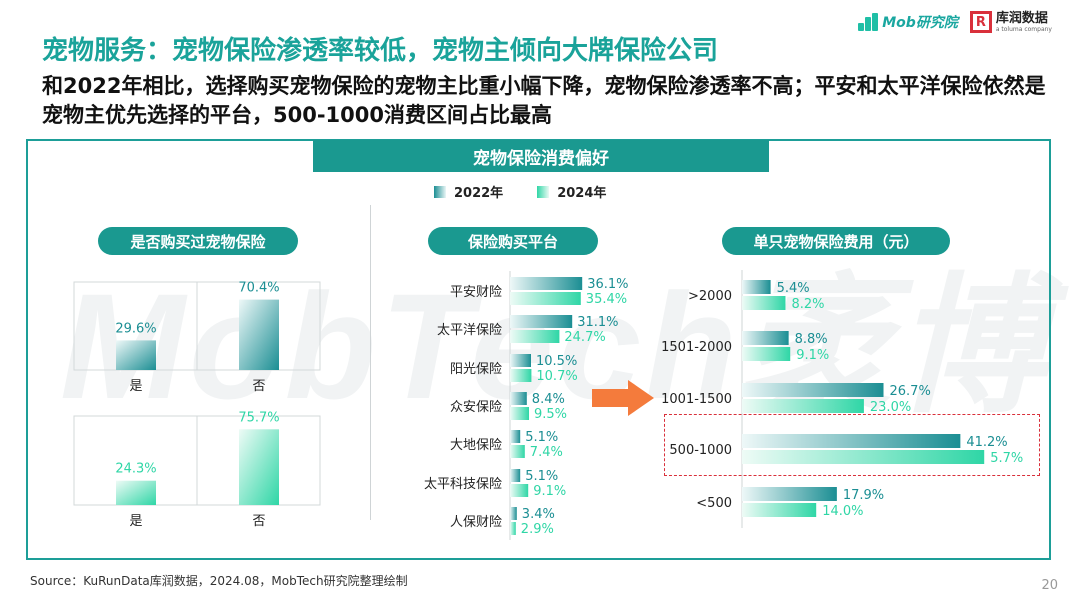 Image resolution: width=1080 pixels, height=608 pixels. Describe the element at coordinates (700, 450) in the screenshot. I see `chart3-category-label: 500-1000` at that location.